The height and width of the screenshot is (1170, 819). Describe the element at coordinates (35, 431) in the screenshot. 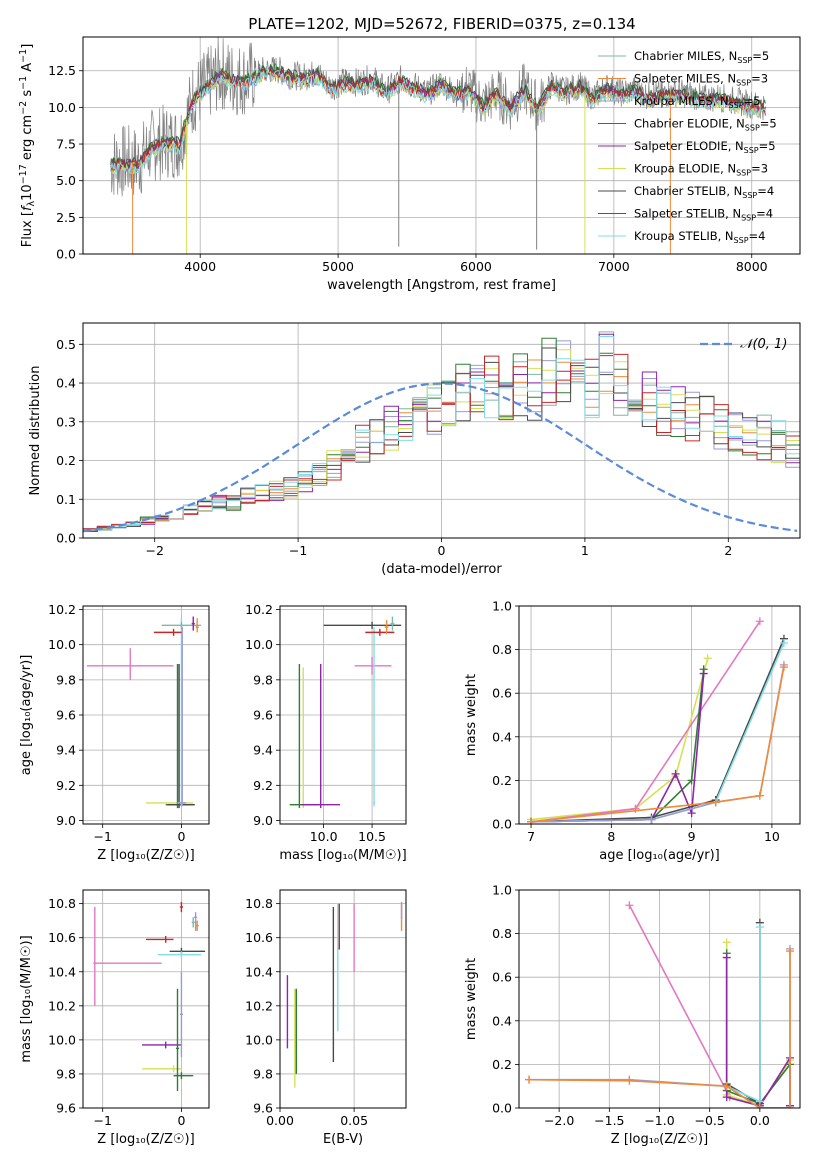

I see `y-axis-label: Normed distribution` at that location.